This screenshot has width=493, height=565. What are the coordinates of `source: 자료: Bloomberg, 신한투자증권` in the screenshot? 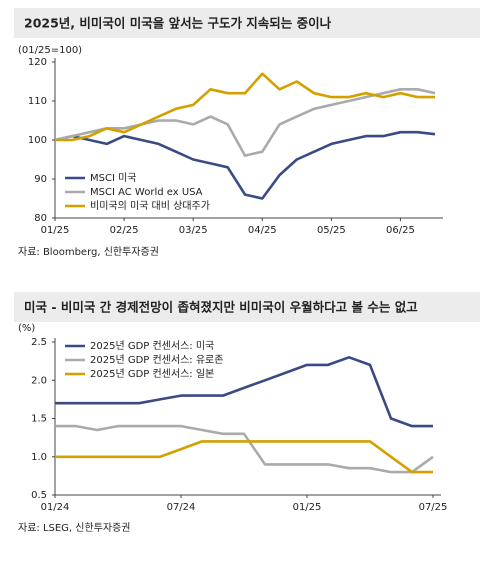 It's located at (88, 252).